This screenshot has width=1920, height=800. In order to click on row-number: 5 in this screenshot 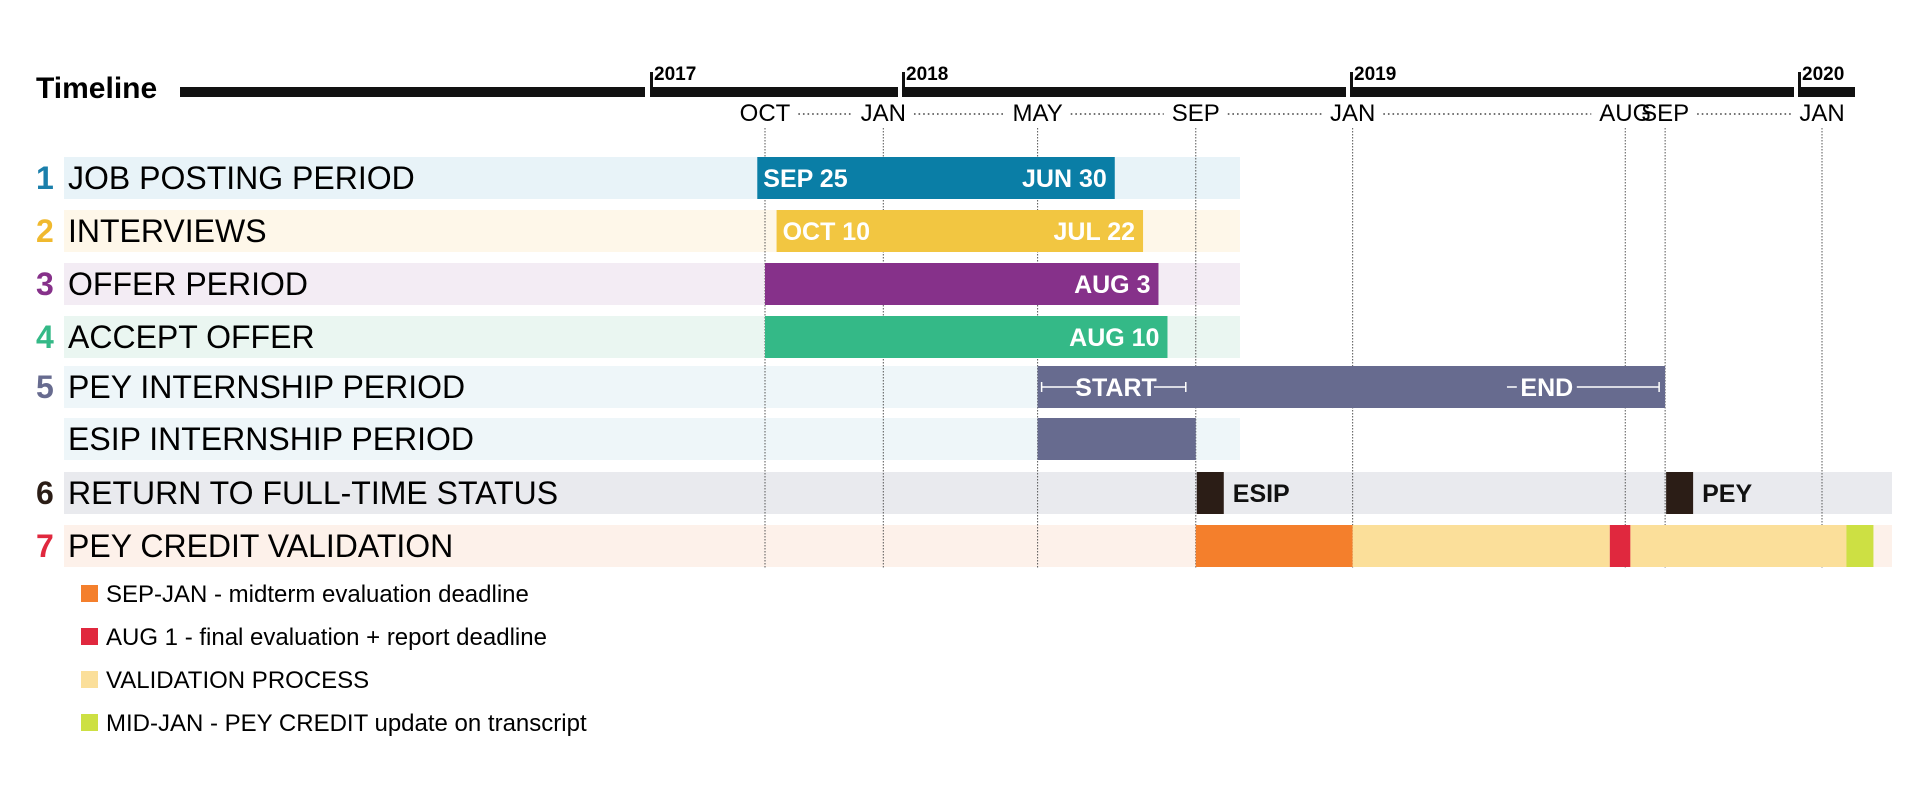, I will do `click(45, 387)`.